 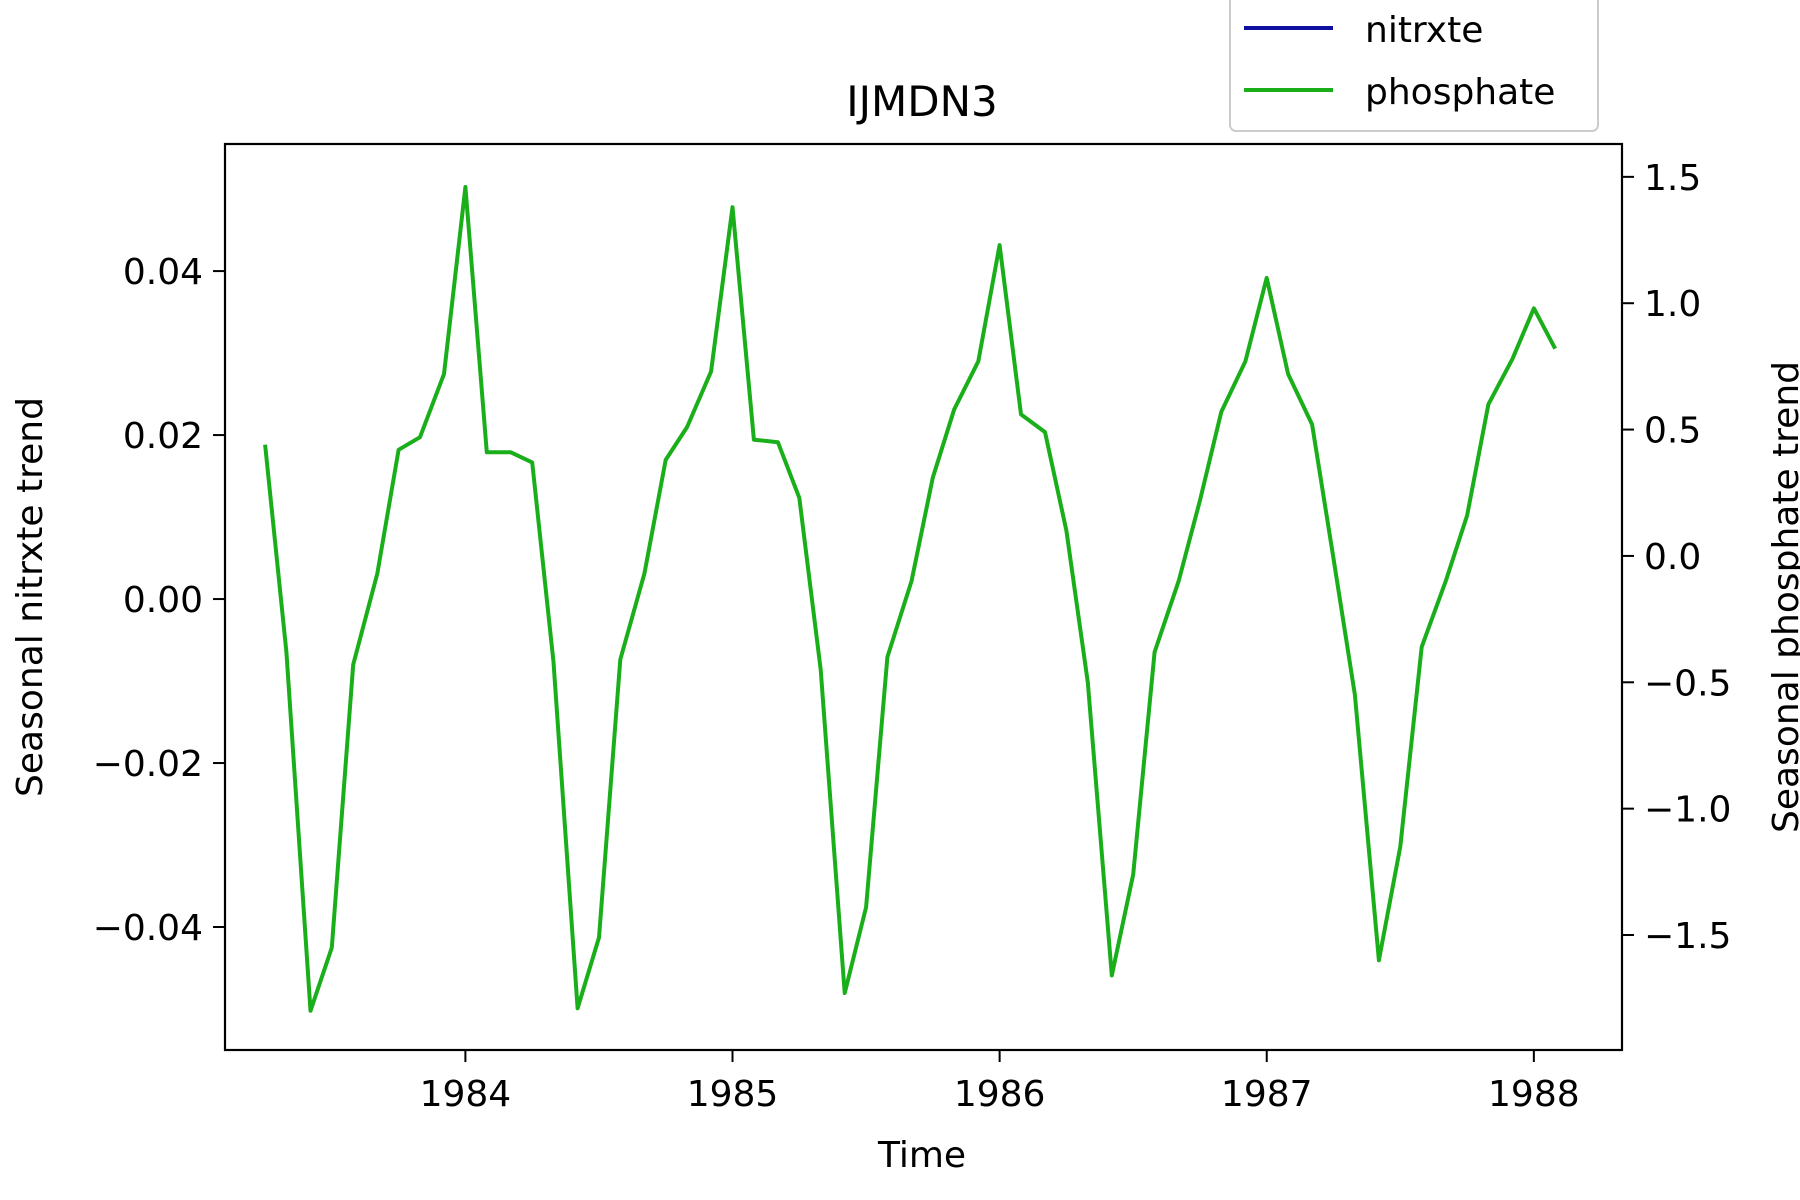 I want to click on x-tick-label: 1986, so click(x=1000, y=1094).